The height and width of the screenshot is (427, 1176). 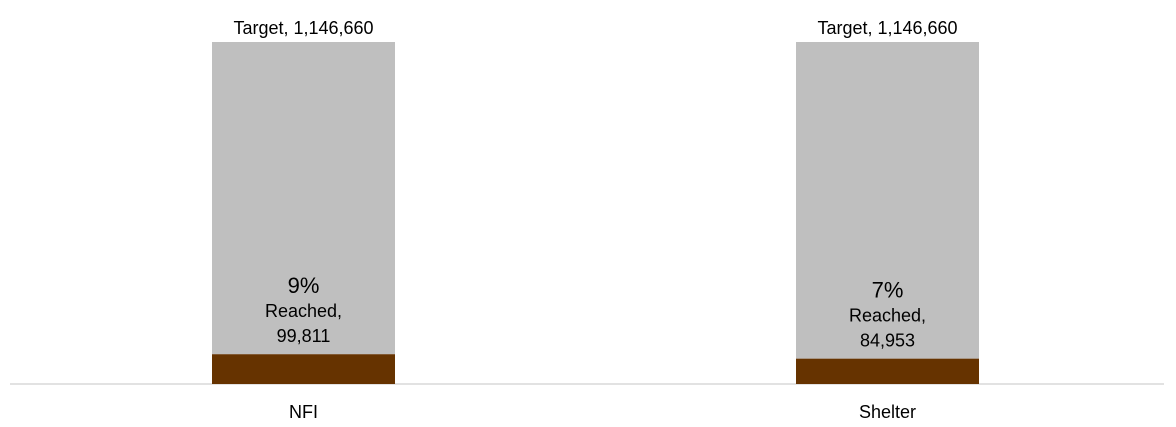 What do you see at coordinates (303, 412) in the screenshot?
I see `x-tick-label-nfi: NFI` at bounding box center [303, 412].